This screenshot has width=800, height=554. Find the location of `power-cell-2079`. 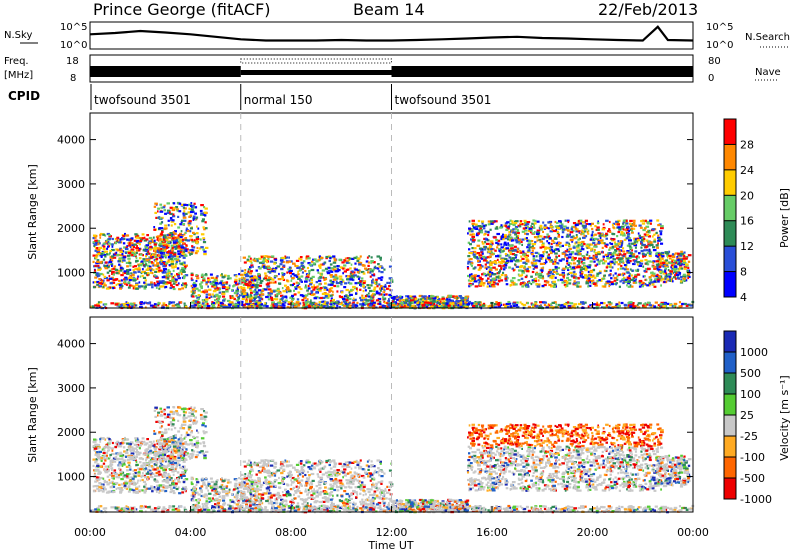

power-cell-2079 is located at coordinates (301, 280).